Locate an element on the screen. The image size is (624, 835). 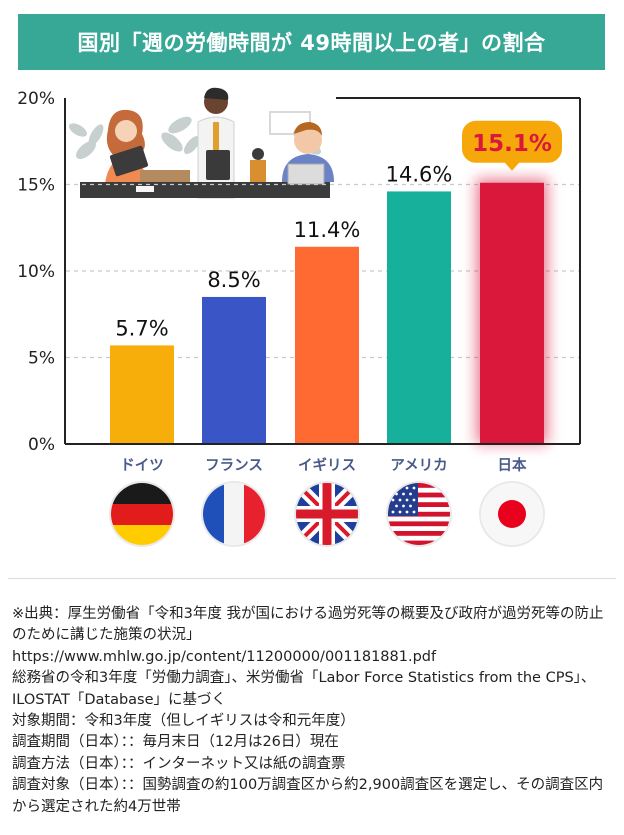
chart-title: 国別「週の労働時間が 49時間以上の者」の割合 is located at coordinates (311, 42).